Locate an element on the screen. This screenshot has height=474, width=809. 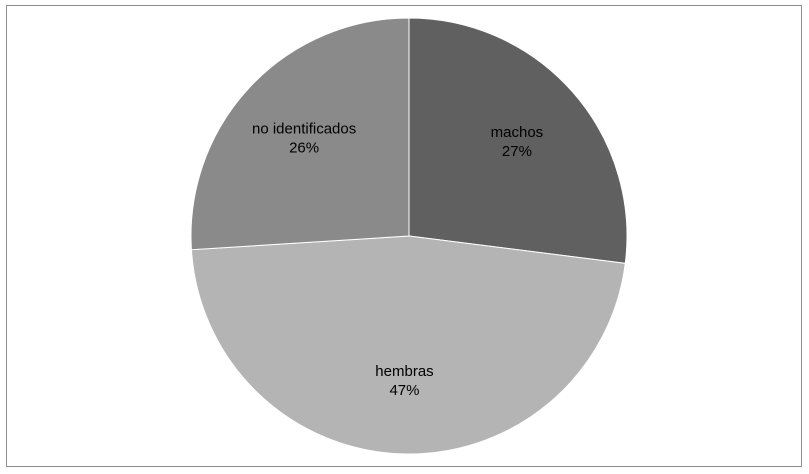
slice-name-label: no identificados is located at coordinates (304, 129).